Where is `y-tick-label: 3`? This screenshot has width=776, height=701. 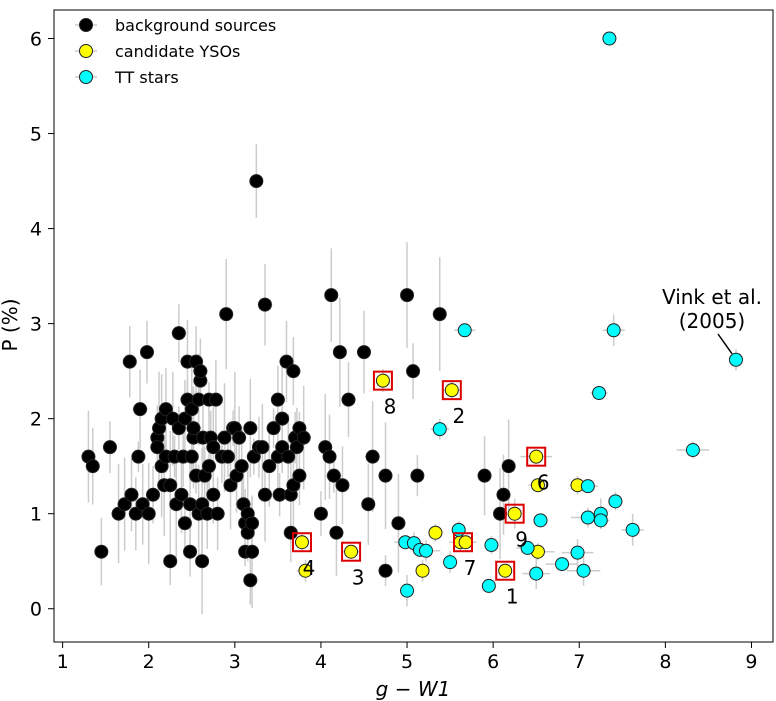 y-tick-label: 3 is located at coordinates (36, 325).